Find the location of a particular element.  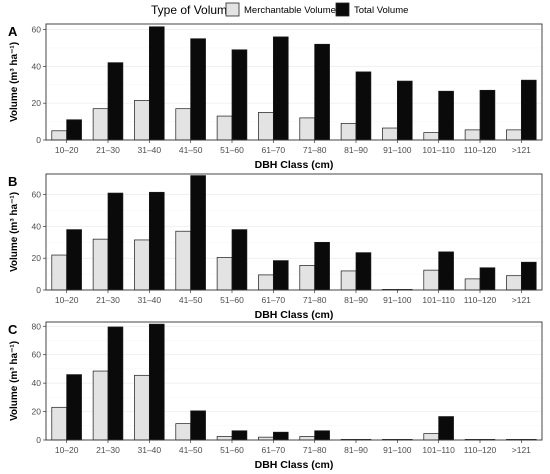

panel-label: A is located at coordinates (13, 31).